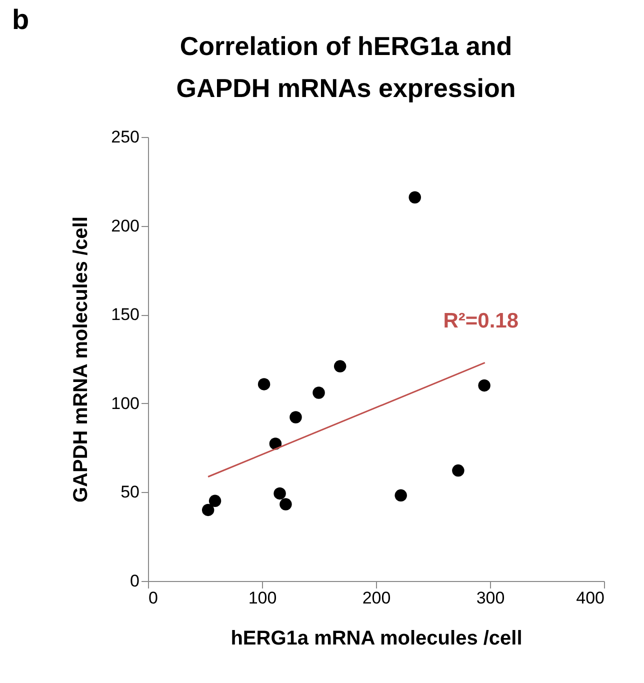 This screenshot has height=683, width=644. Describe the element at coordinates (481, 320) in the screenshot. I see `annotation: R²=0.18` at that location.